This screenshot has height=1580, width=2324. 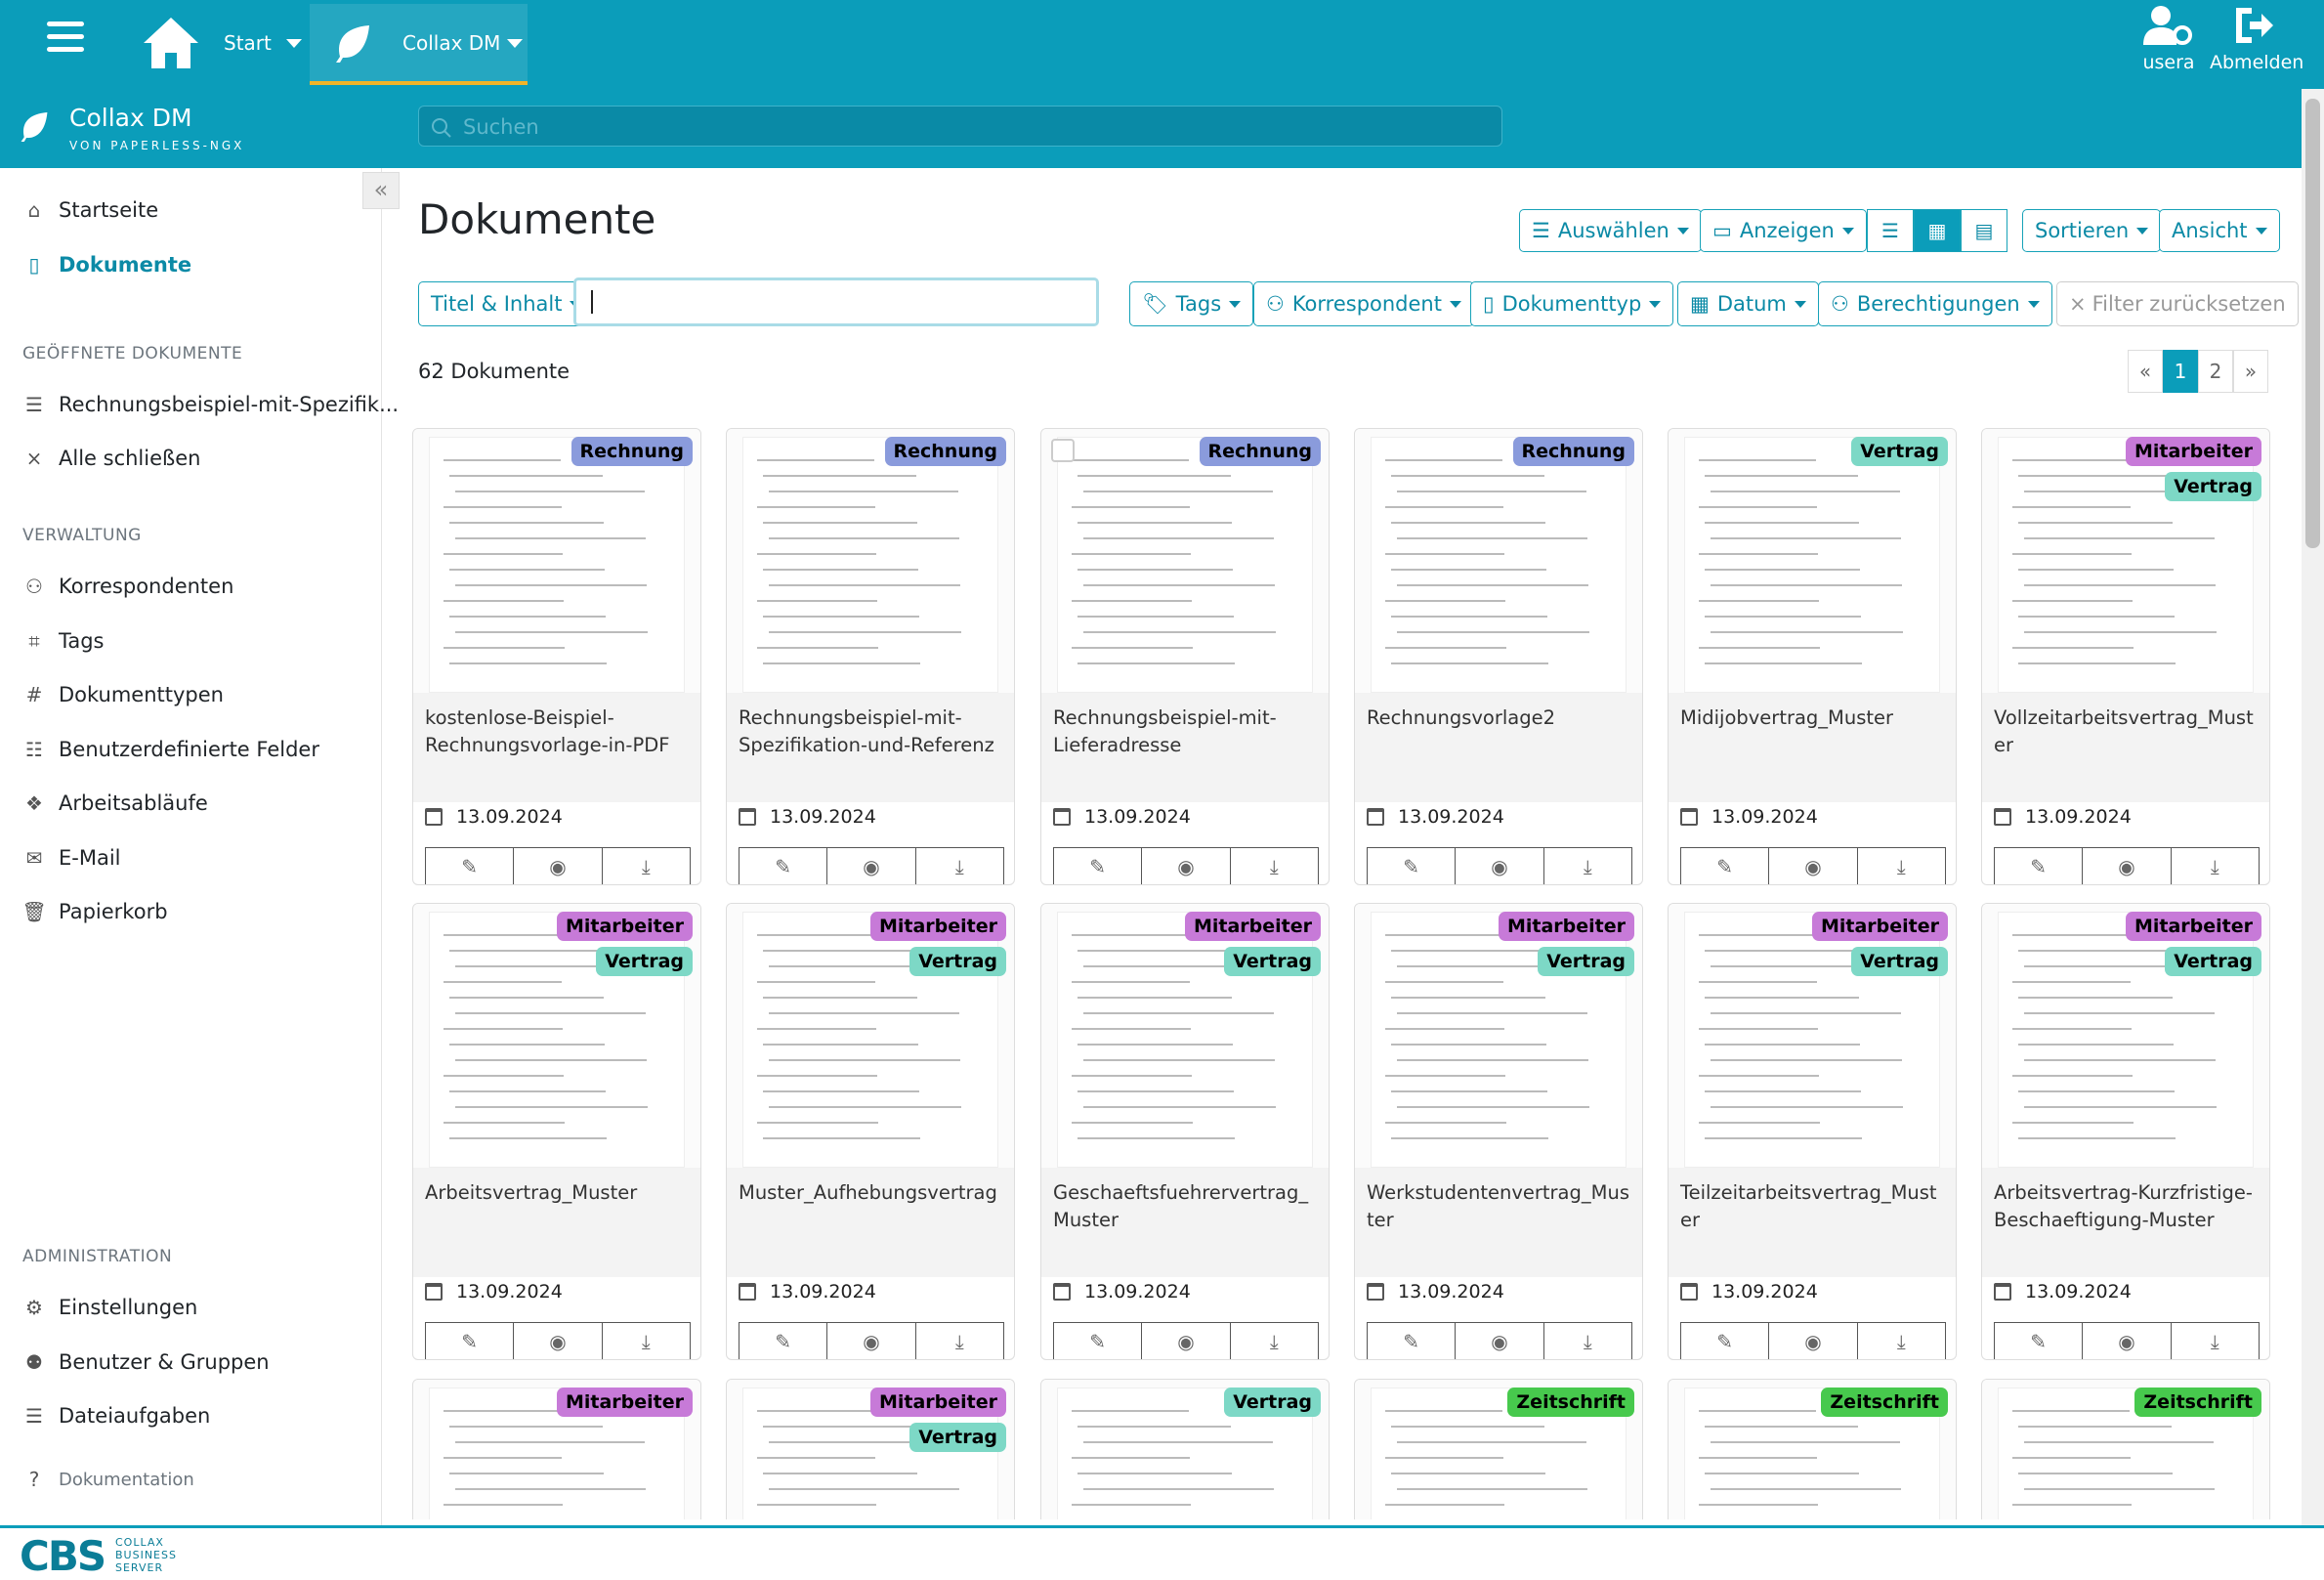 I want to click on scrollbar, so click(x=2313, y=807).